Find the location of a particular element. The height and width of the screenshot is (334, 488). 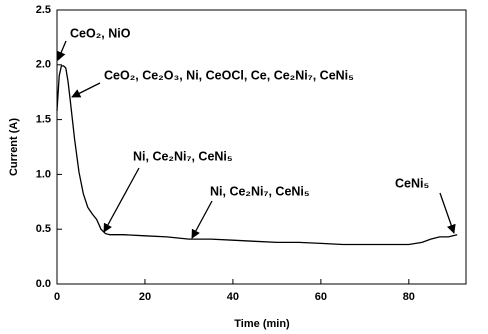

x-tick-label: 60 is located at coordinates (321, 297).